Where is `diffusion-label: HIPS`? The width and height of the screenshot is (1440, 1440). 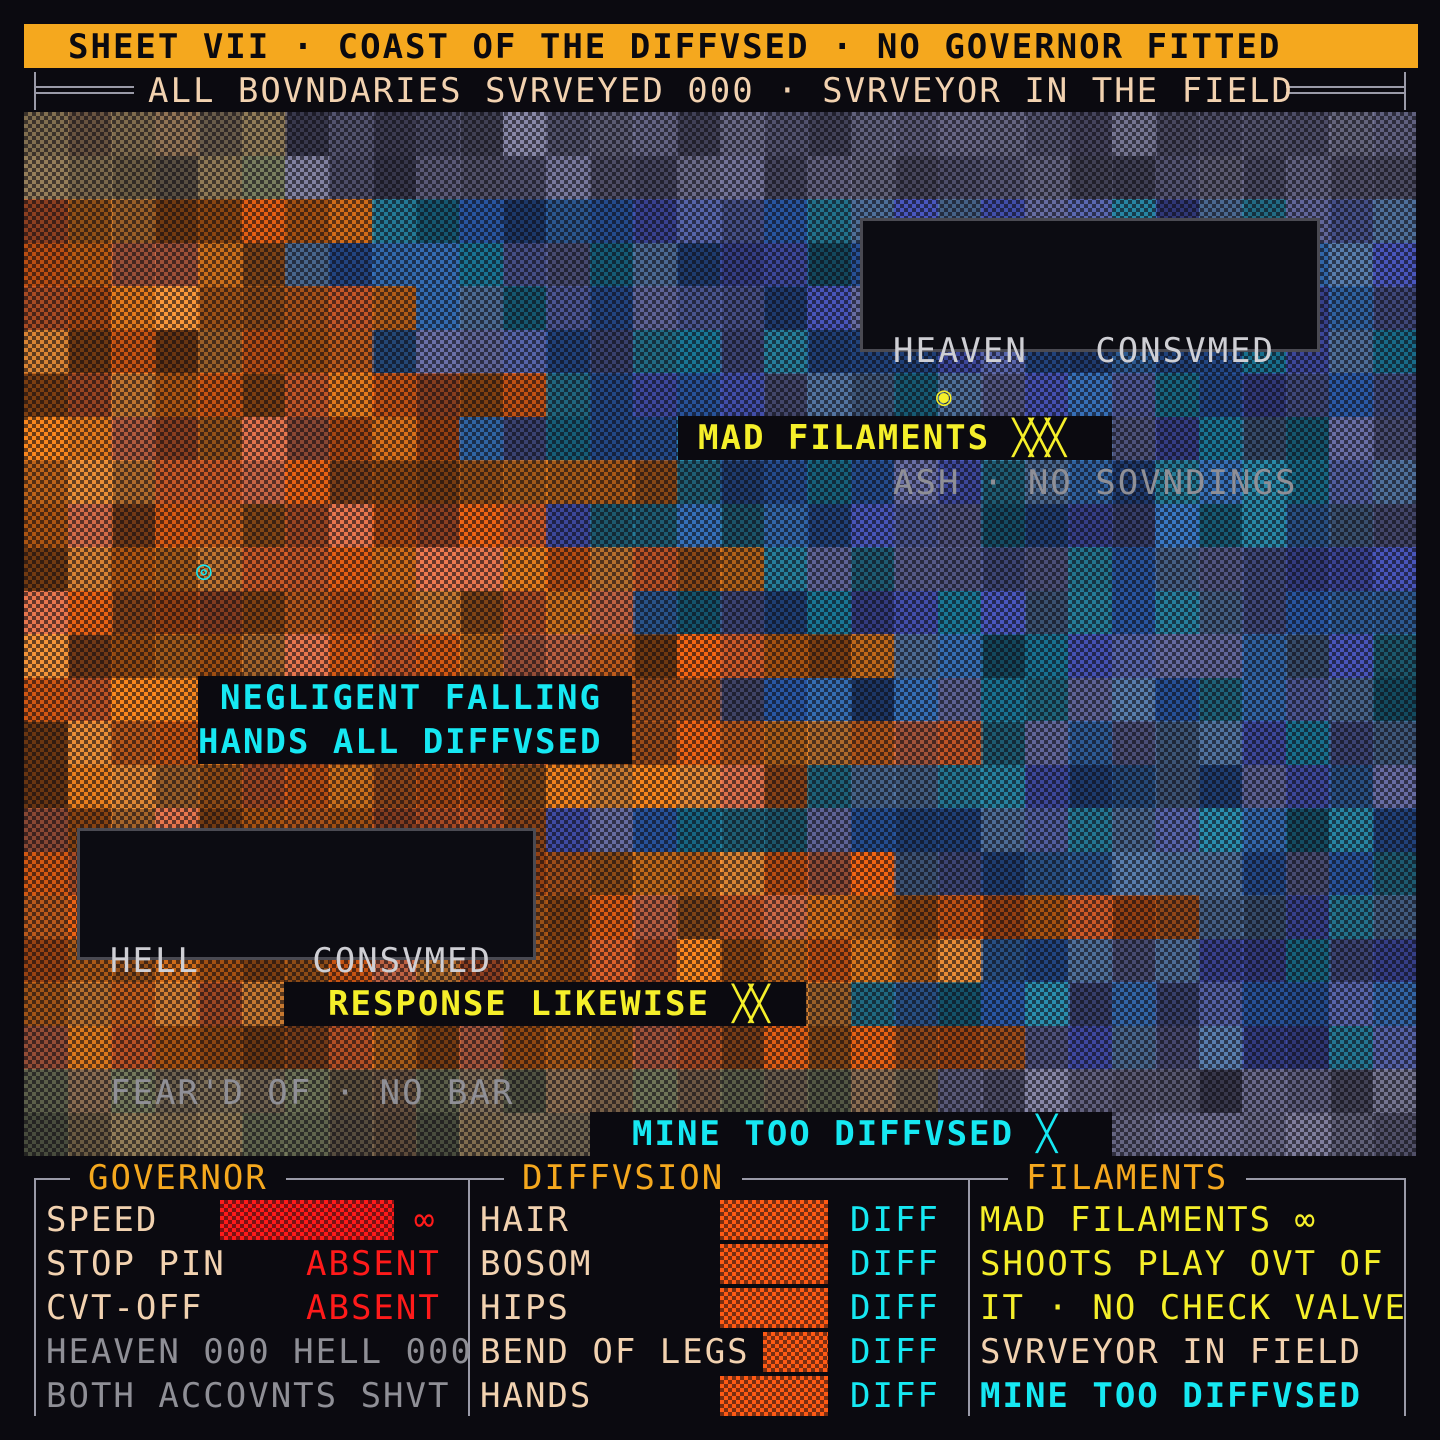
diffusion-label: HIPS is located at coordinates (525, 1308).